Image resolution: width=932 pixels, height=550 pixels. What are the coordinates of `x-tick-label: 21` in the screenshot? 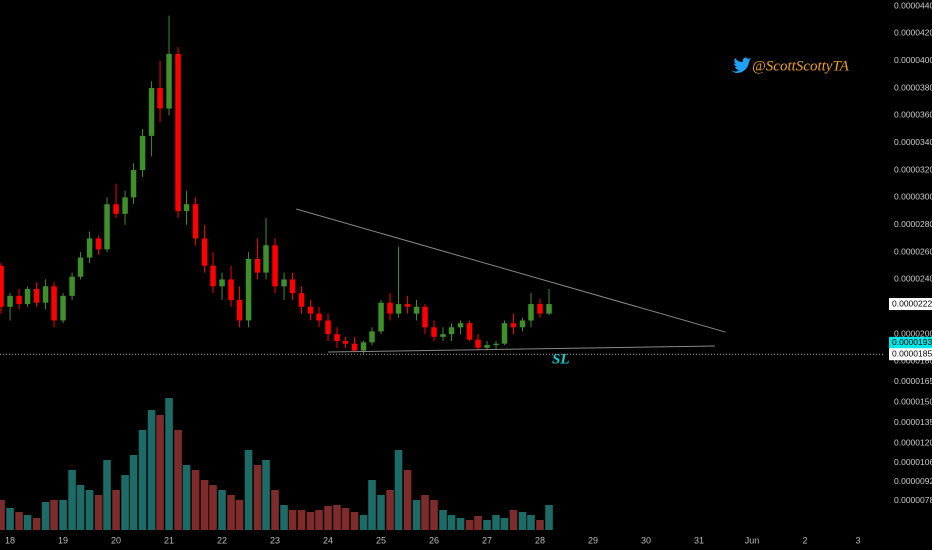 It's located at (169, 540).